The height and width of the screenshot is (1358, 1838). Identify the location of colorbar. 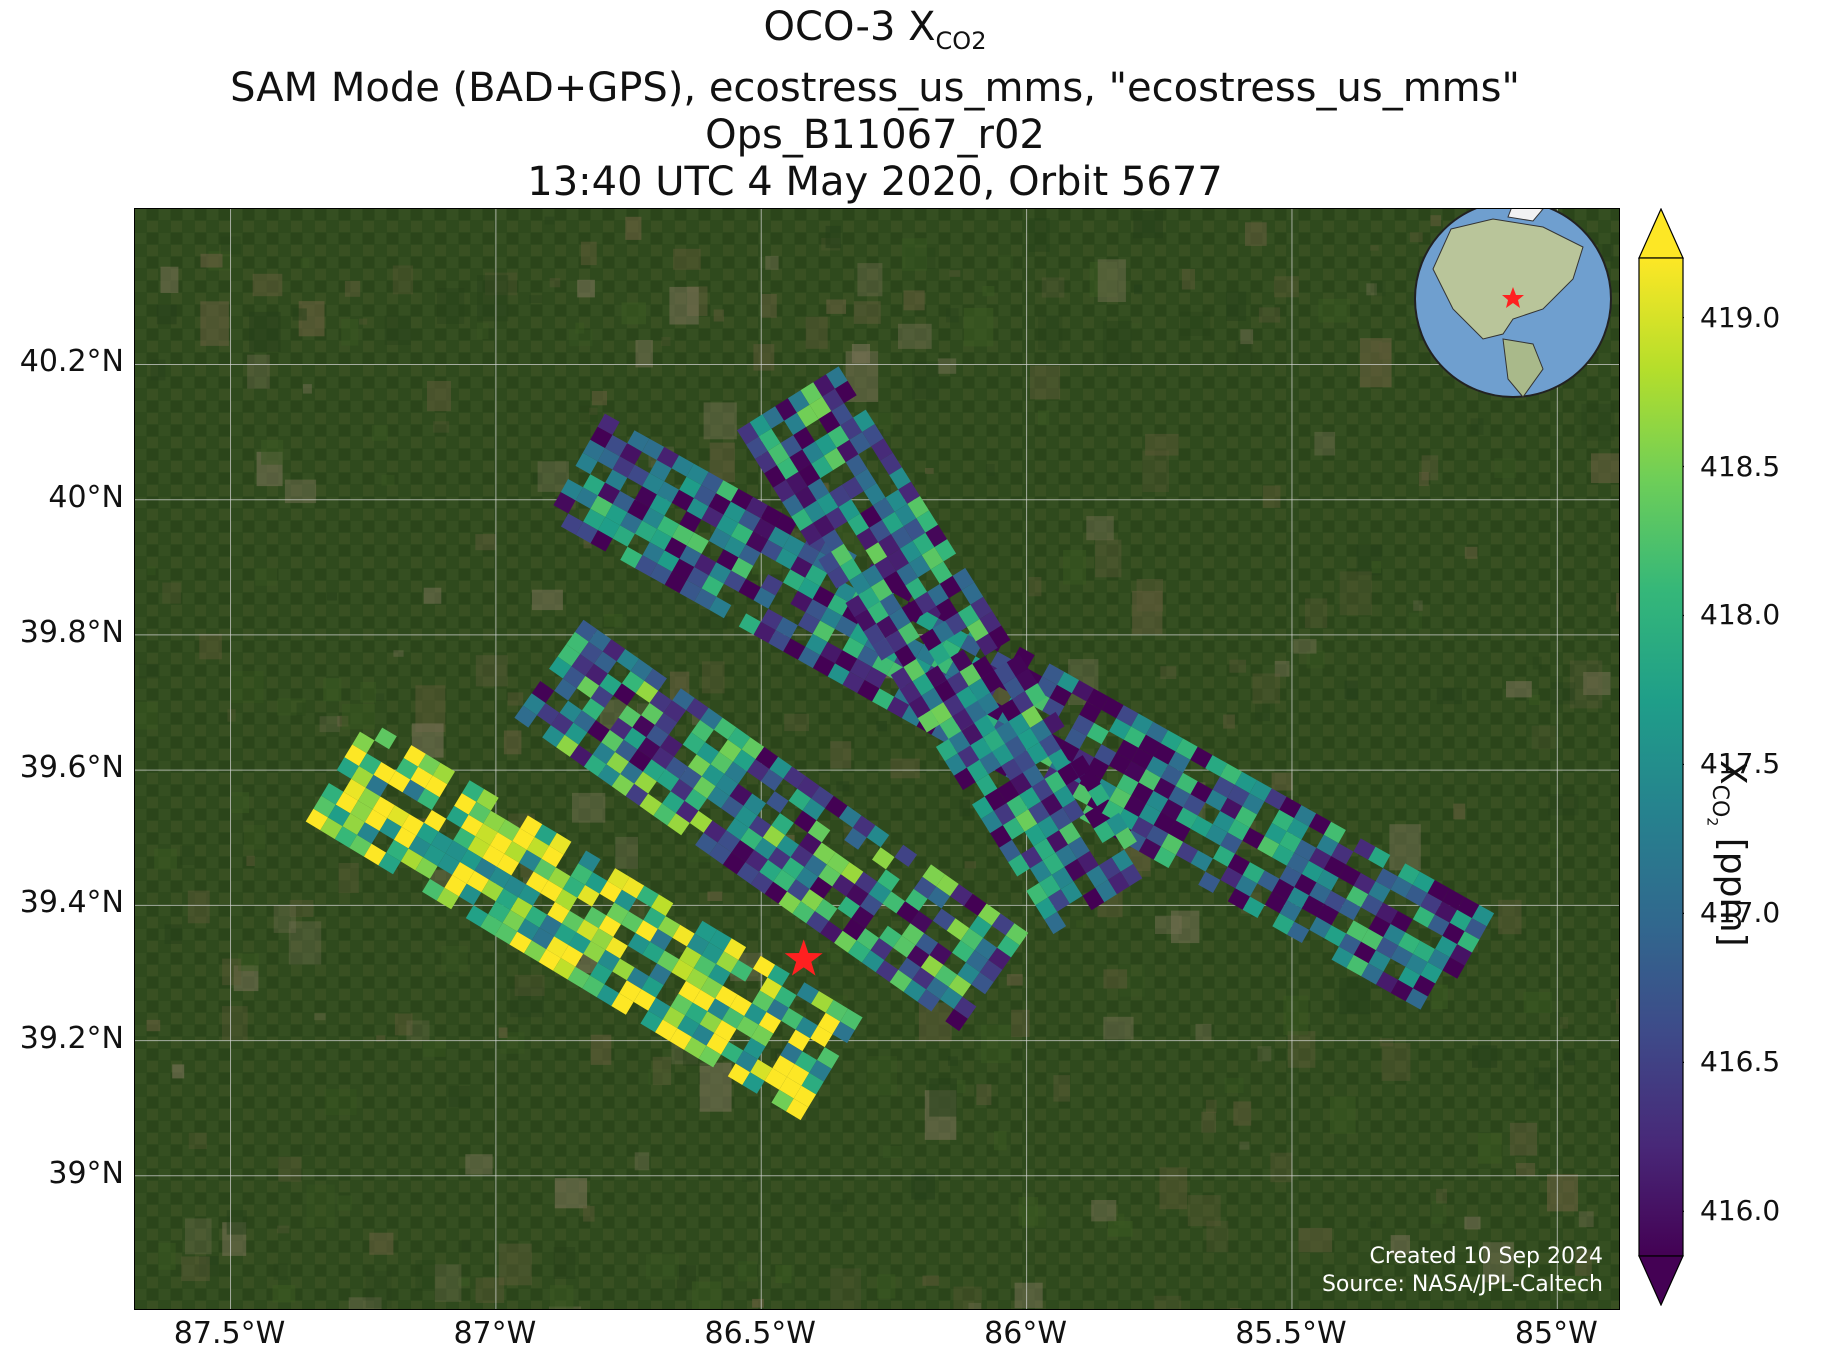
(1661, 757).